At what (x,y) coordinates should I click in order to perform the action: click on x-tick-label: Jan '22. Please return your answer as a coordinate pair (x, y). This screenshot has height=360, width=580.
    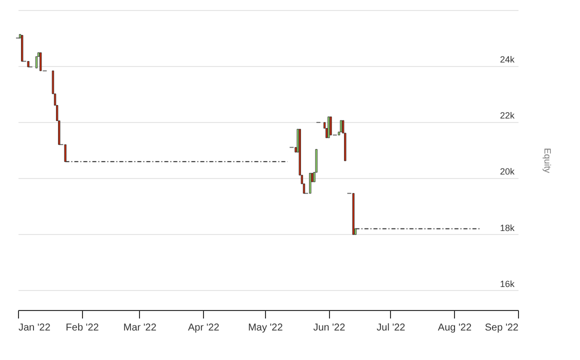
    Looking at the image, I should click on (34, 328).